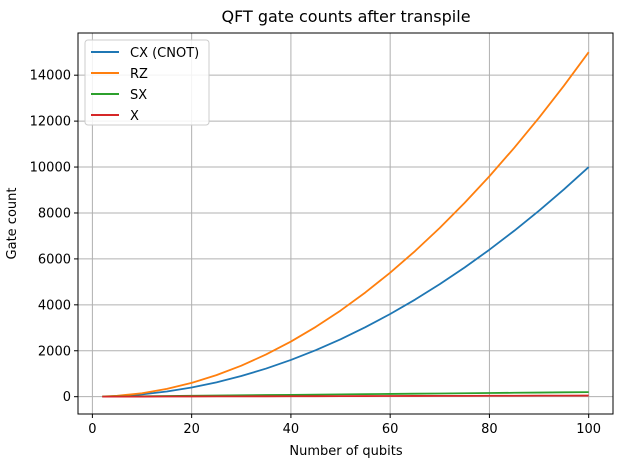 This screenshot has width=619, height=464. What do you see at coordinates (54, 351) in the screenshot?
I see `y-tick-label: 2000` at bounding box center [54, 351].